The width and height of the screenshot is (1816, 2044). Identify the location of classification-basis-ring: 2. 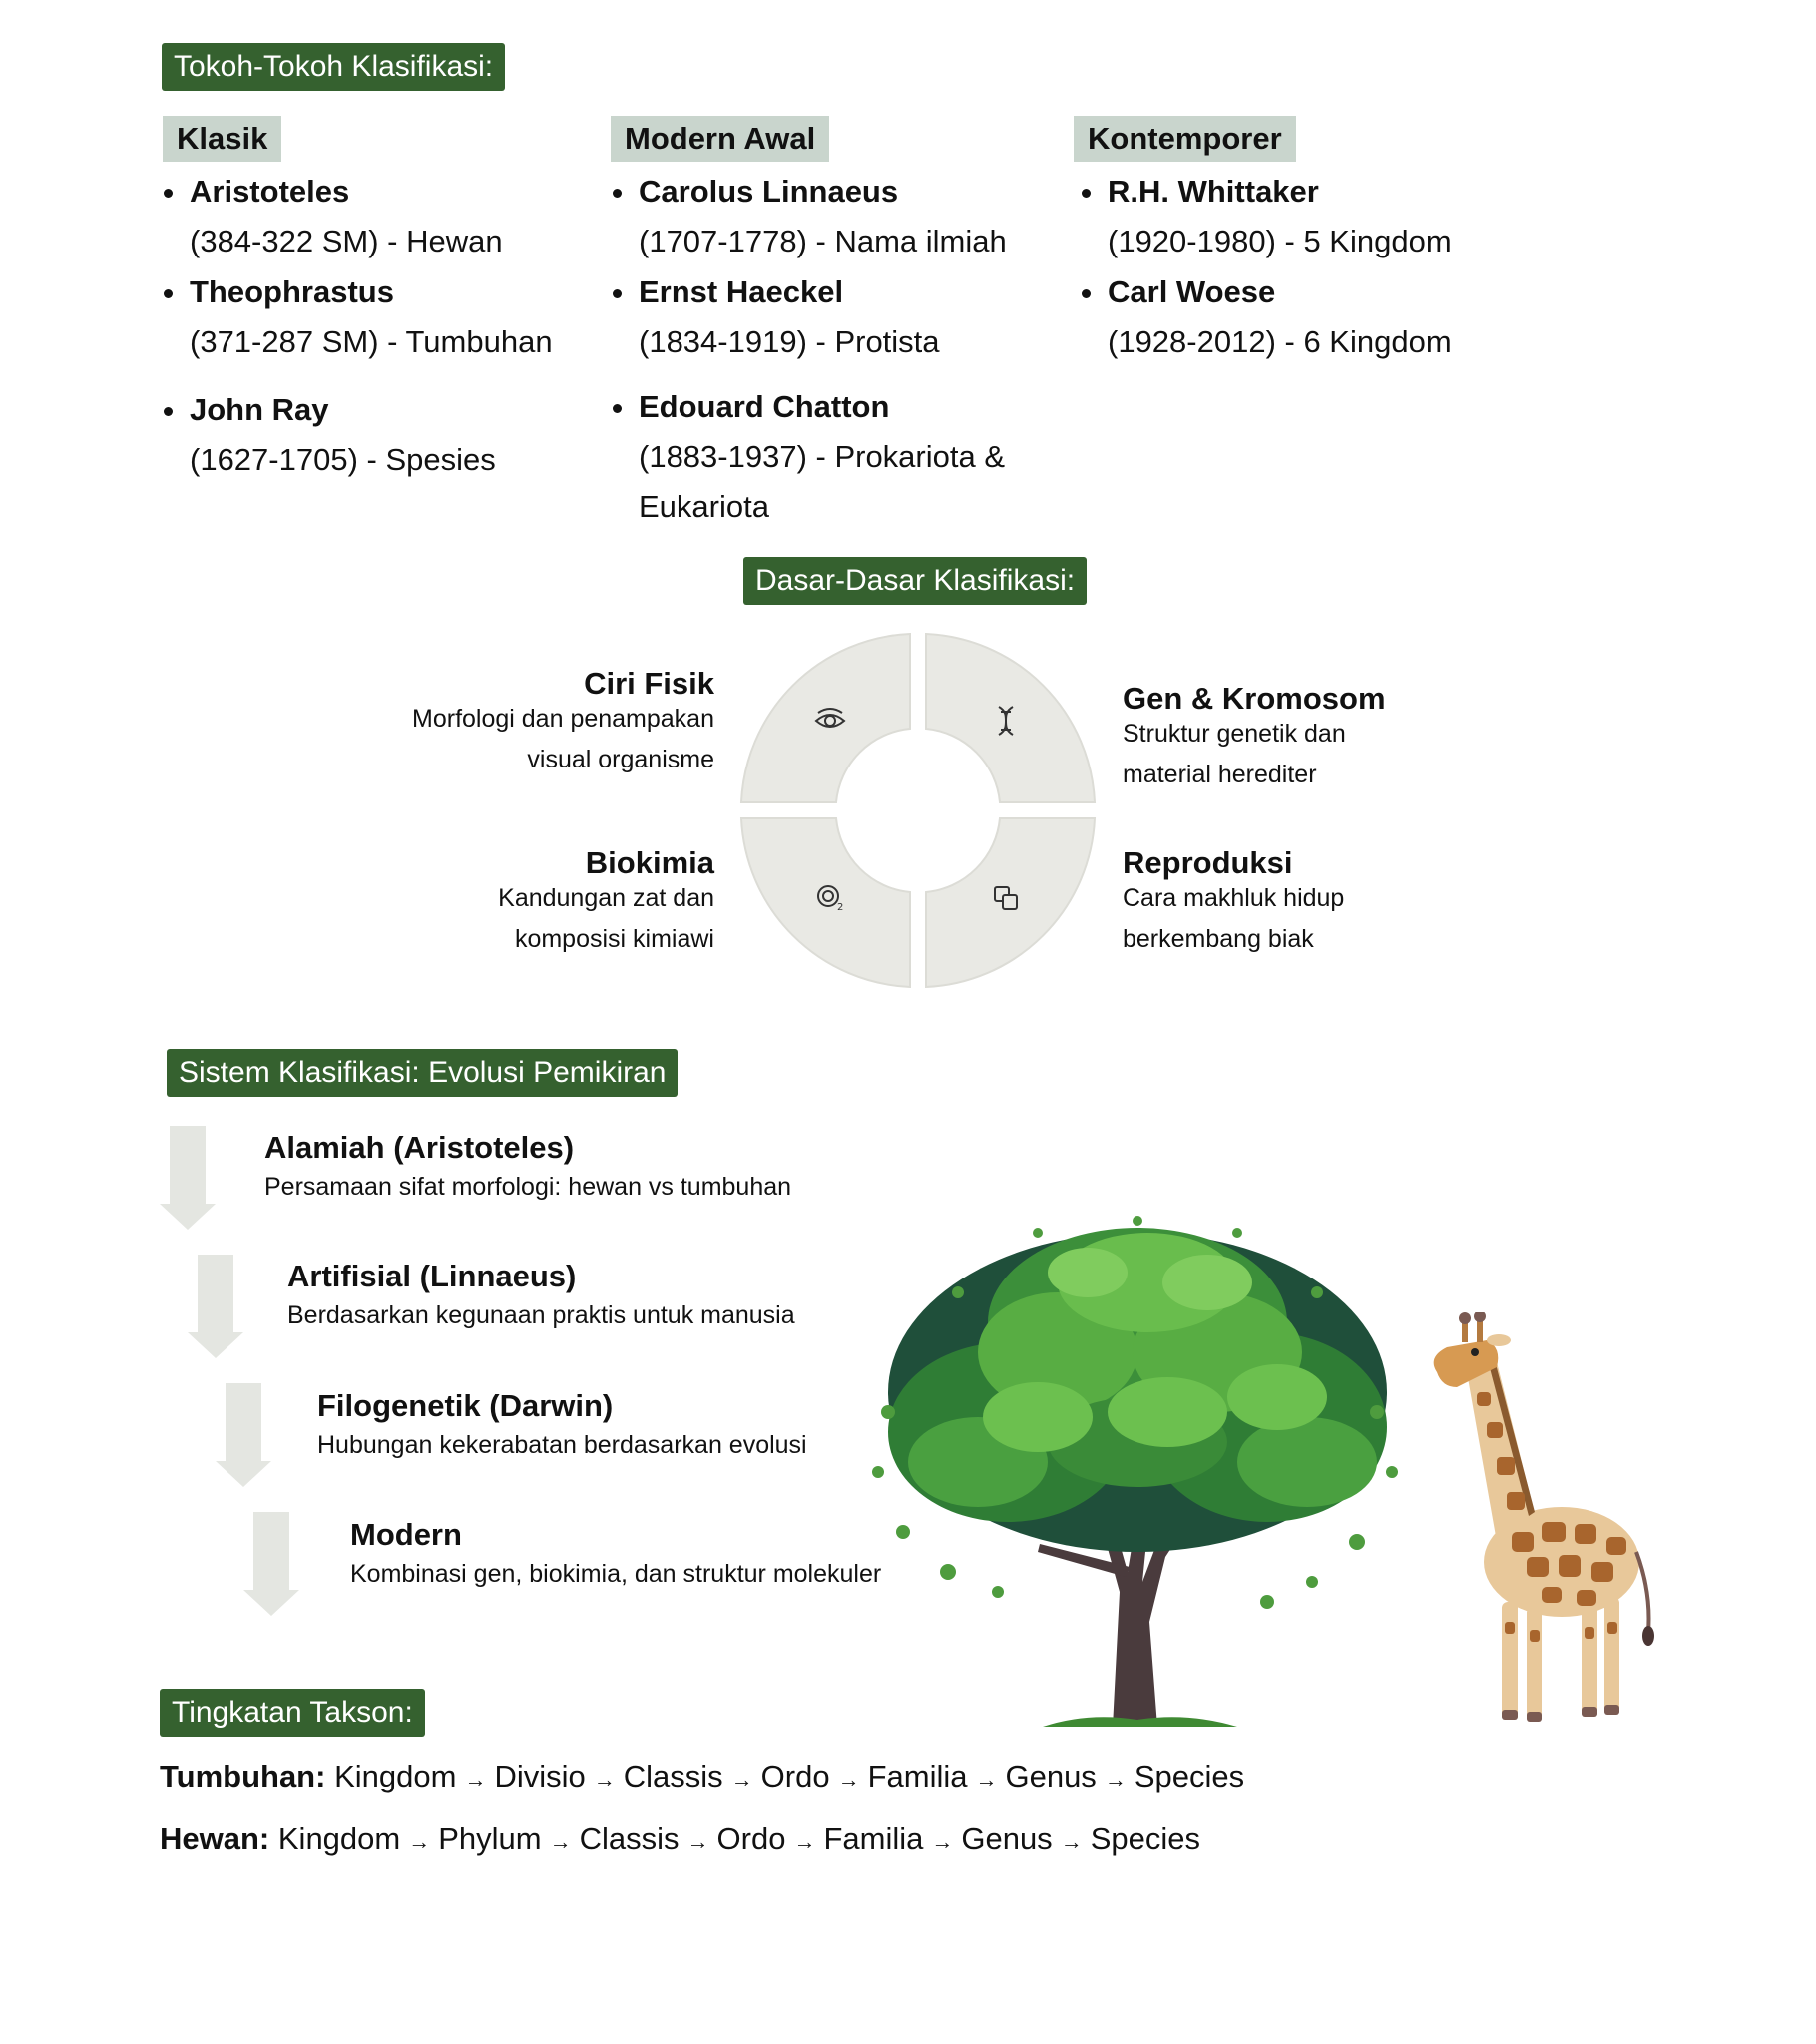
(918, 810).